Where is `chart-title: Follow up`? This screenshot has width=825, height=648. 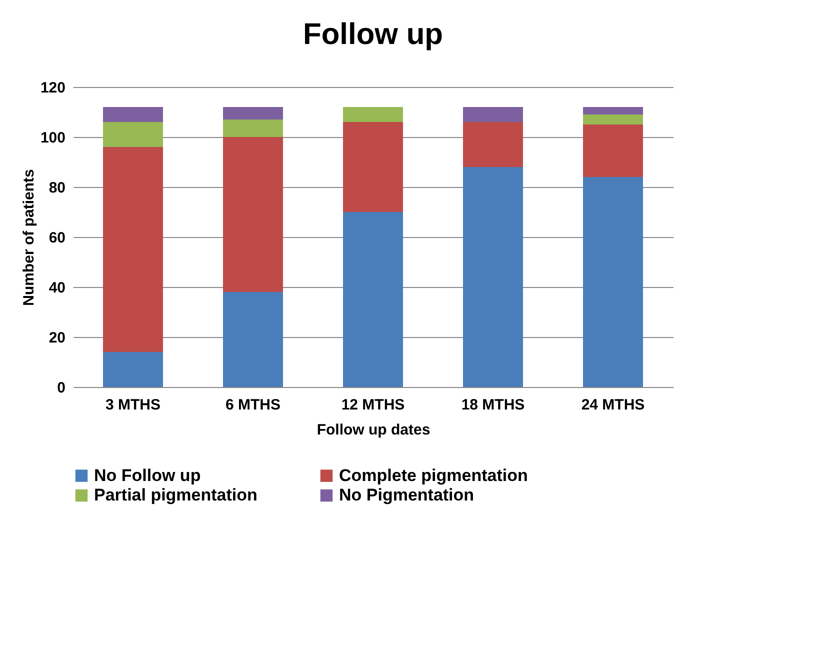
chart-title: Follow up is located at coordinates (373, 34).